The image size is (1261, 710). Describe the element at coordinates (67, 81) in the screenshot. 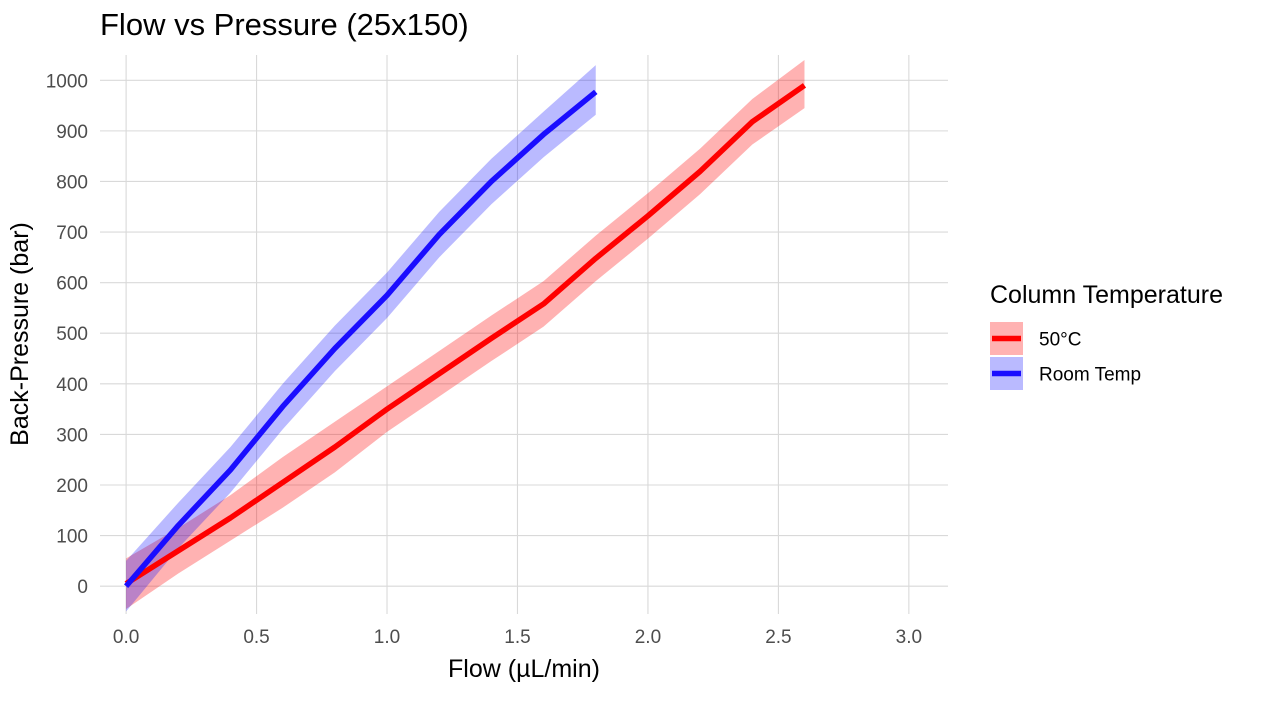

I see `y-tick-label: 1000` at that location.